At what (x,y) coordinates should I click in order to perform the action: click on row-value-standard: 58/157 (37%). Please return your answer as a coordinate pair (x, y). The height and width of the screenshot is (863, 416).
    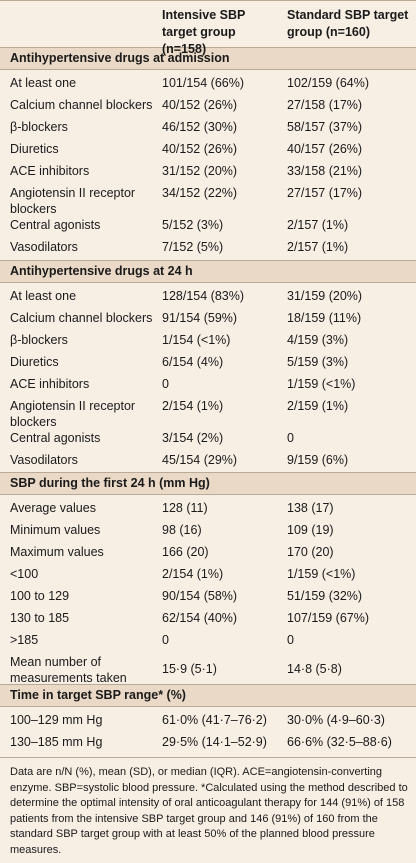
    Looking at the image, I should click on (325, 127).